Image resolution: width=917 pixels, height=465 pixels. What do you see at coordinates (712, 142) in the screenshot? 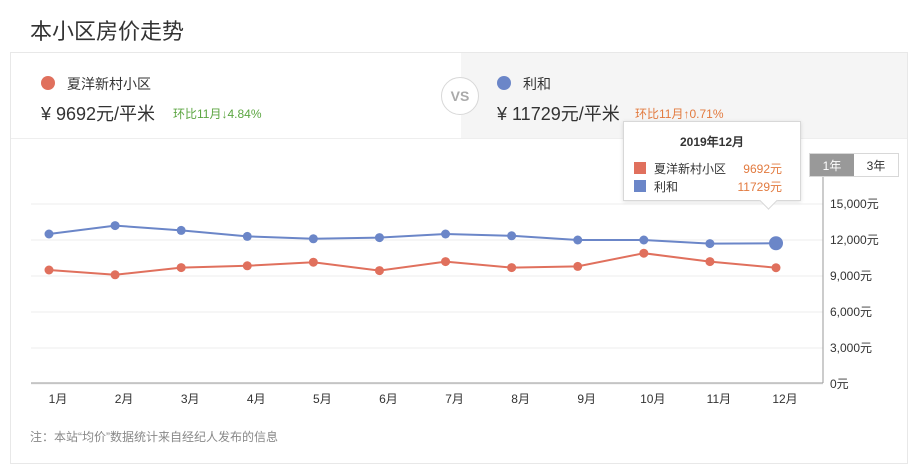
I see `tooltip-title: 2019年12月` at bounding box center [712, 142].